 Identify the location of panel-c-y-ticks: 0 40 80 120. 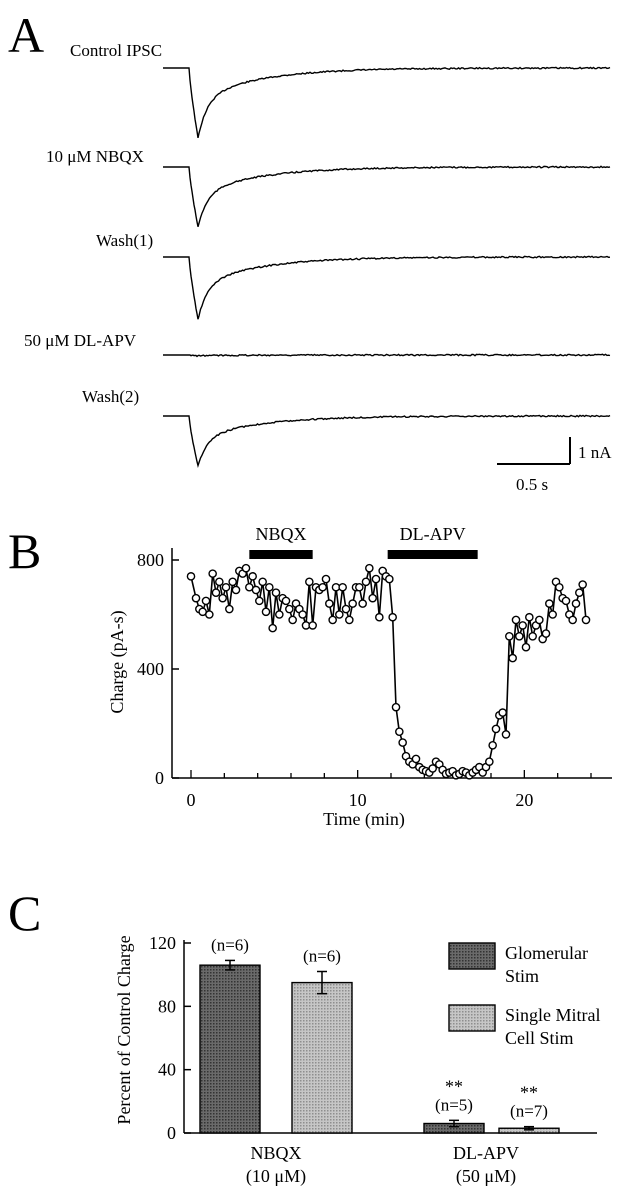
(170, 1038).